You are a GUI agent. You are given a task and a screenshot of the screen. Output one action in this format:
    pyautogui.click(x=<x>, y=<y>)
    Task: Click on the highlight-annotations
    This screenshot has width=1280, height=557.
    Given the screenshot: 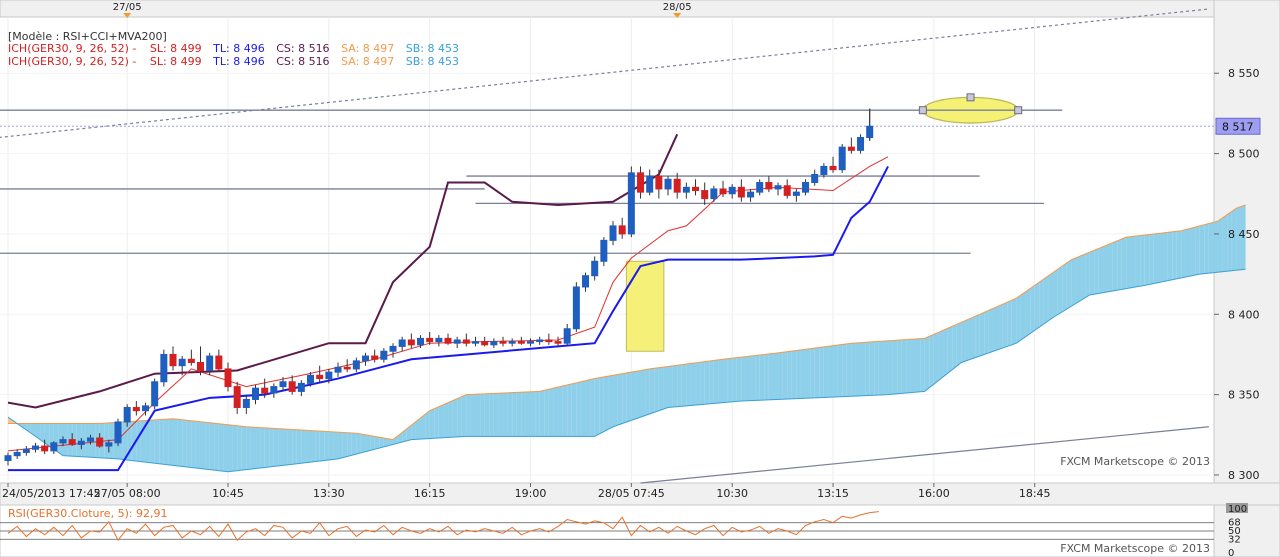 What is the action you would take?
    pyautogui.click(x=645, y=306)
    